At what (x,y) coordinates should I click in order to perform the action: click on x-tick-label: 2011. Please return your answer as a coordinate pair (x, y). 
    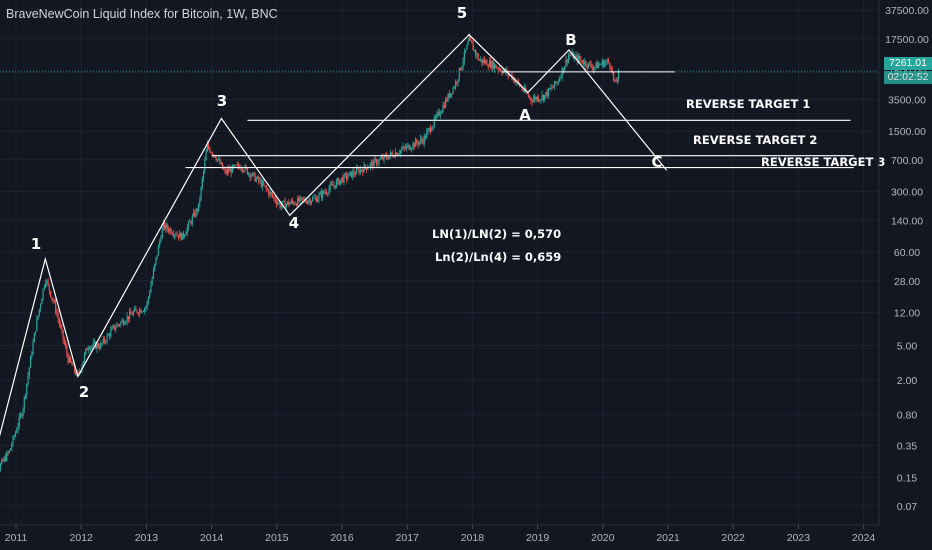
    Looking at the image, I should click on (16, 538).